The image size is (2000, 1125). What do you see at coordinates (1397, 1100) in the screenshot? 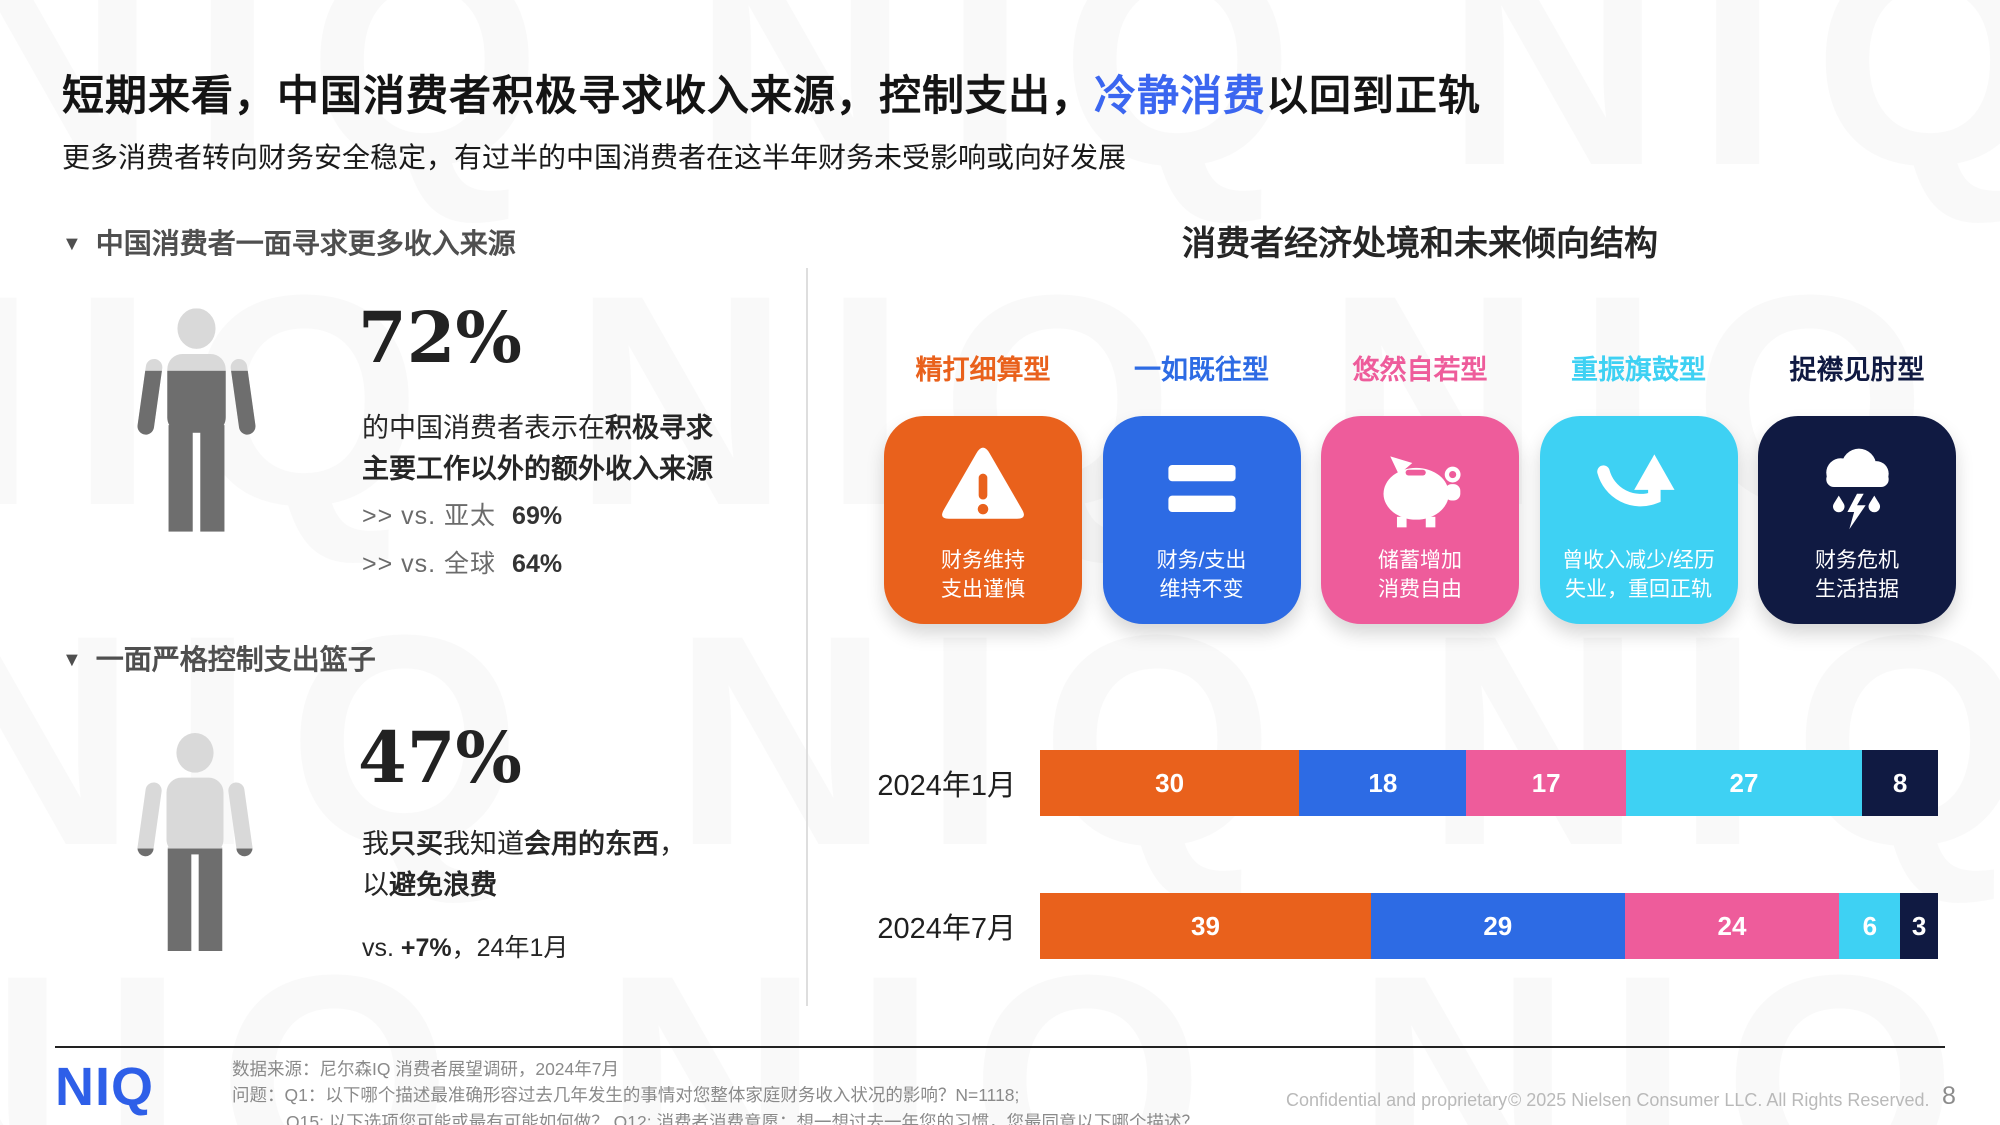
I see `confidential-note: Confidential and proprietary` at bounding box center [1397, 1100].